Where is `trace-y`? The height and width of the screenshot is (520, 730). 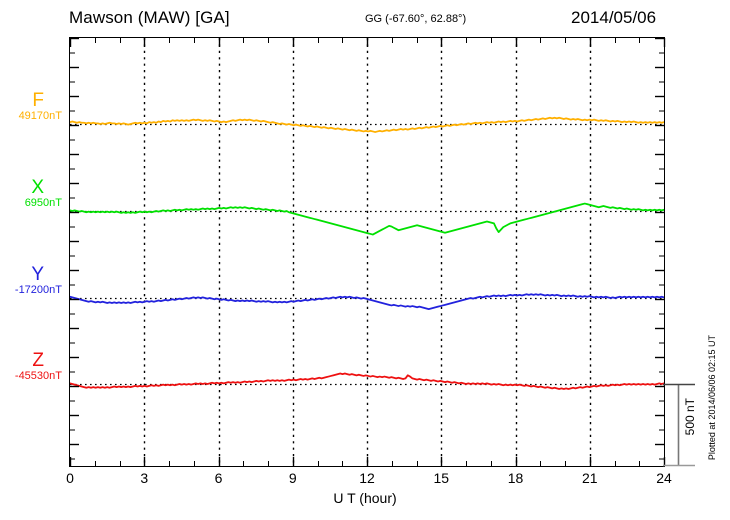
trace-y is located at coordinates (367, 302).